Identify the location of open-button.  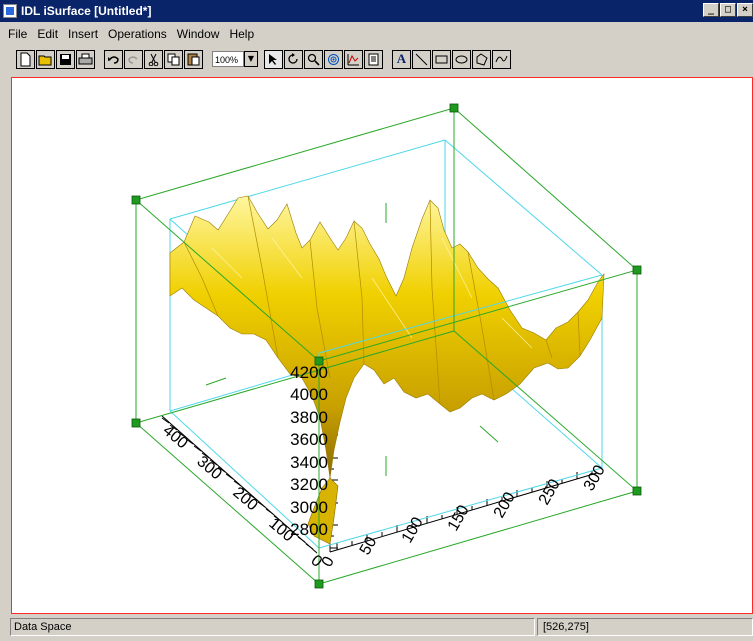
(45, 59).